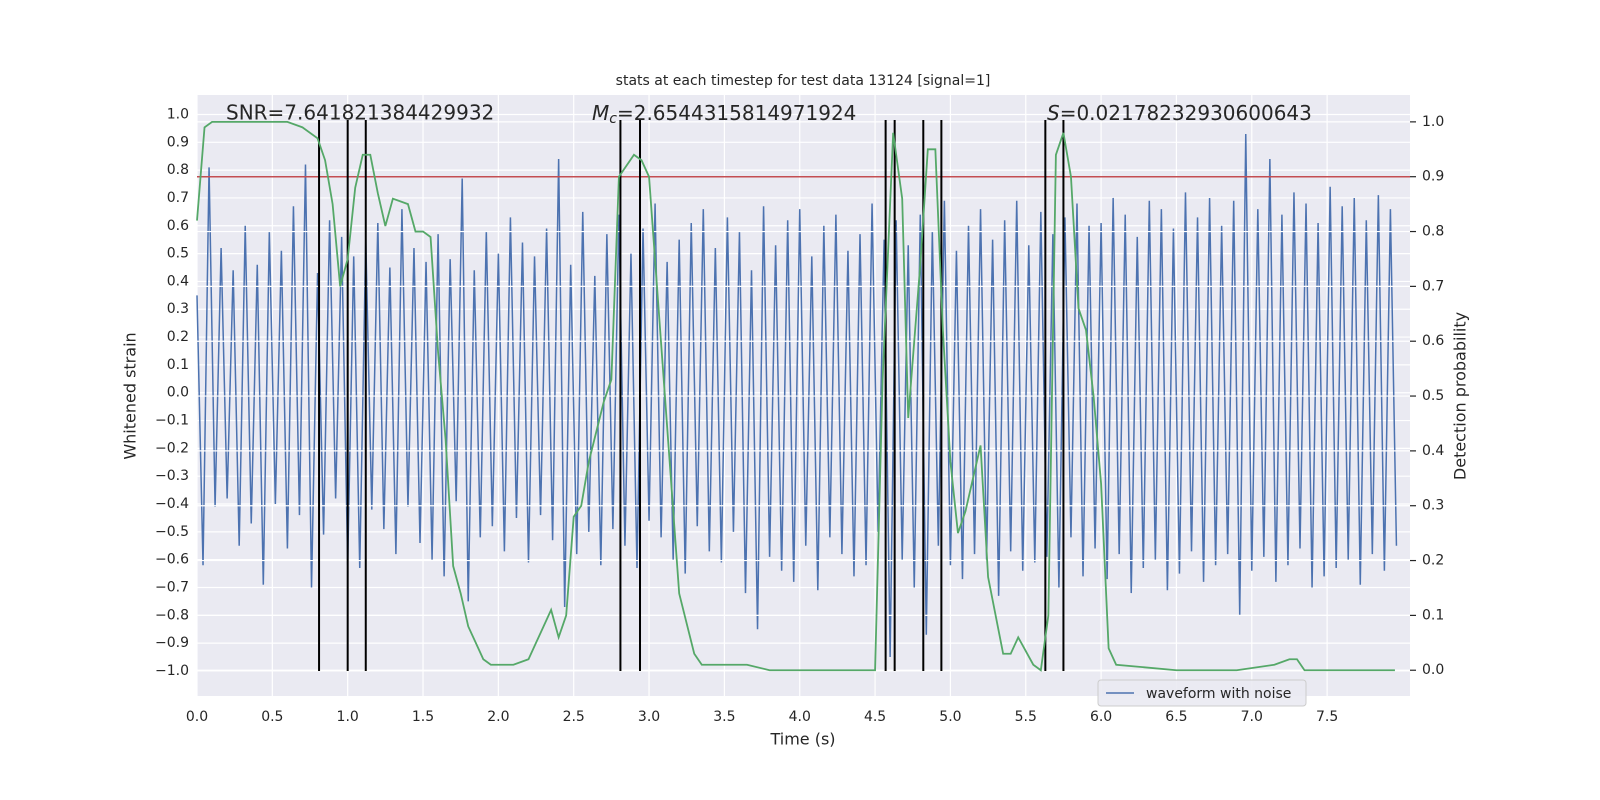  I want to click on y2-tick-label: 0.7, so click(1433, 286).